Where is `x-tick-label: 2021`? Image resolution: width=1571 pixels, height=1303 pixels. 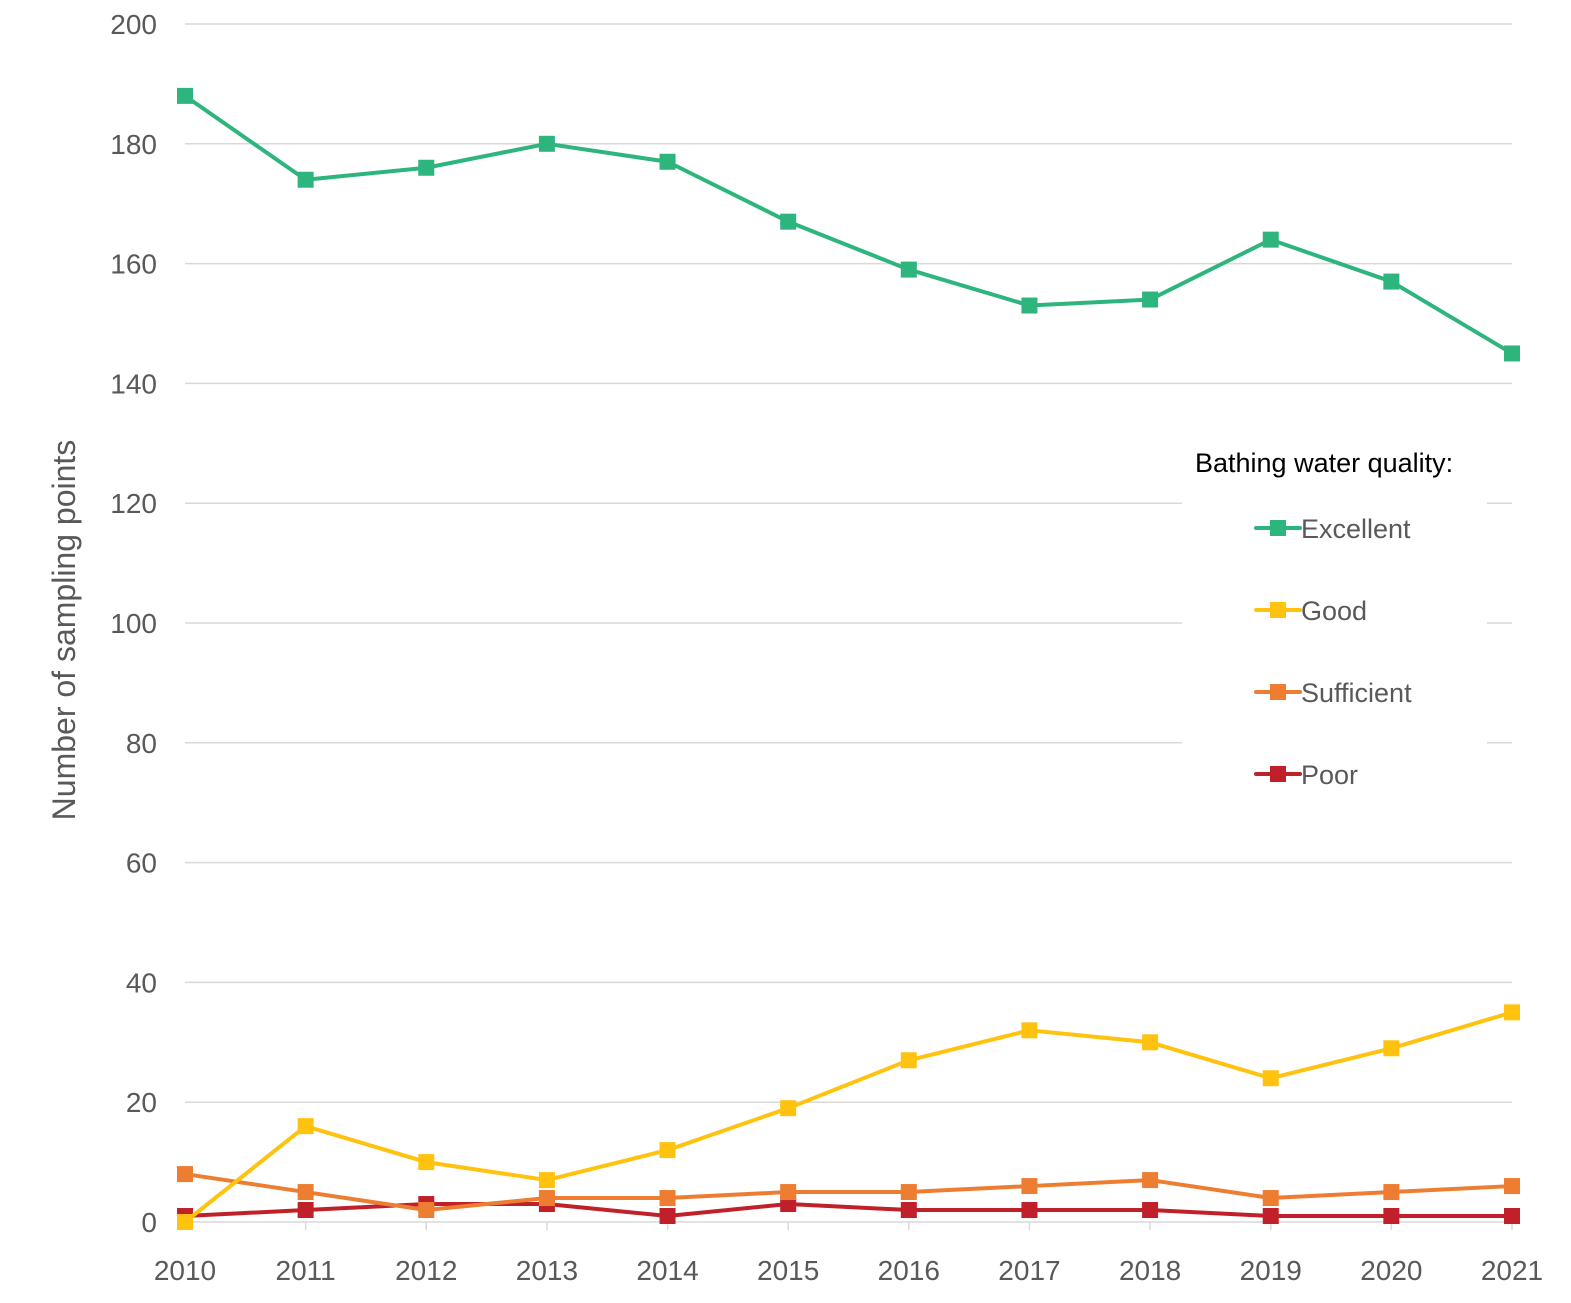 x-tick-label: 2021 is located at coordinates (1512, 1270).